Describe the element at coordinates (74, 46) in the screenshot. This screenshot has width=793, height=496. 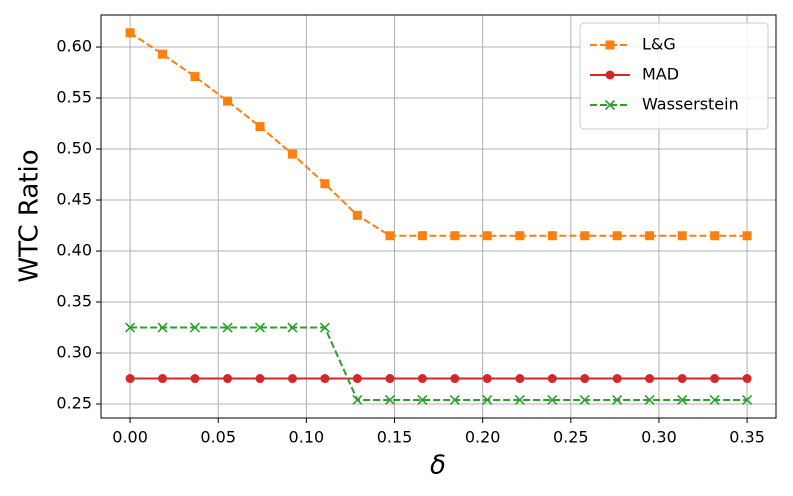
I see `y-tick-label: 0.60` at that location.